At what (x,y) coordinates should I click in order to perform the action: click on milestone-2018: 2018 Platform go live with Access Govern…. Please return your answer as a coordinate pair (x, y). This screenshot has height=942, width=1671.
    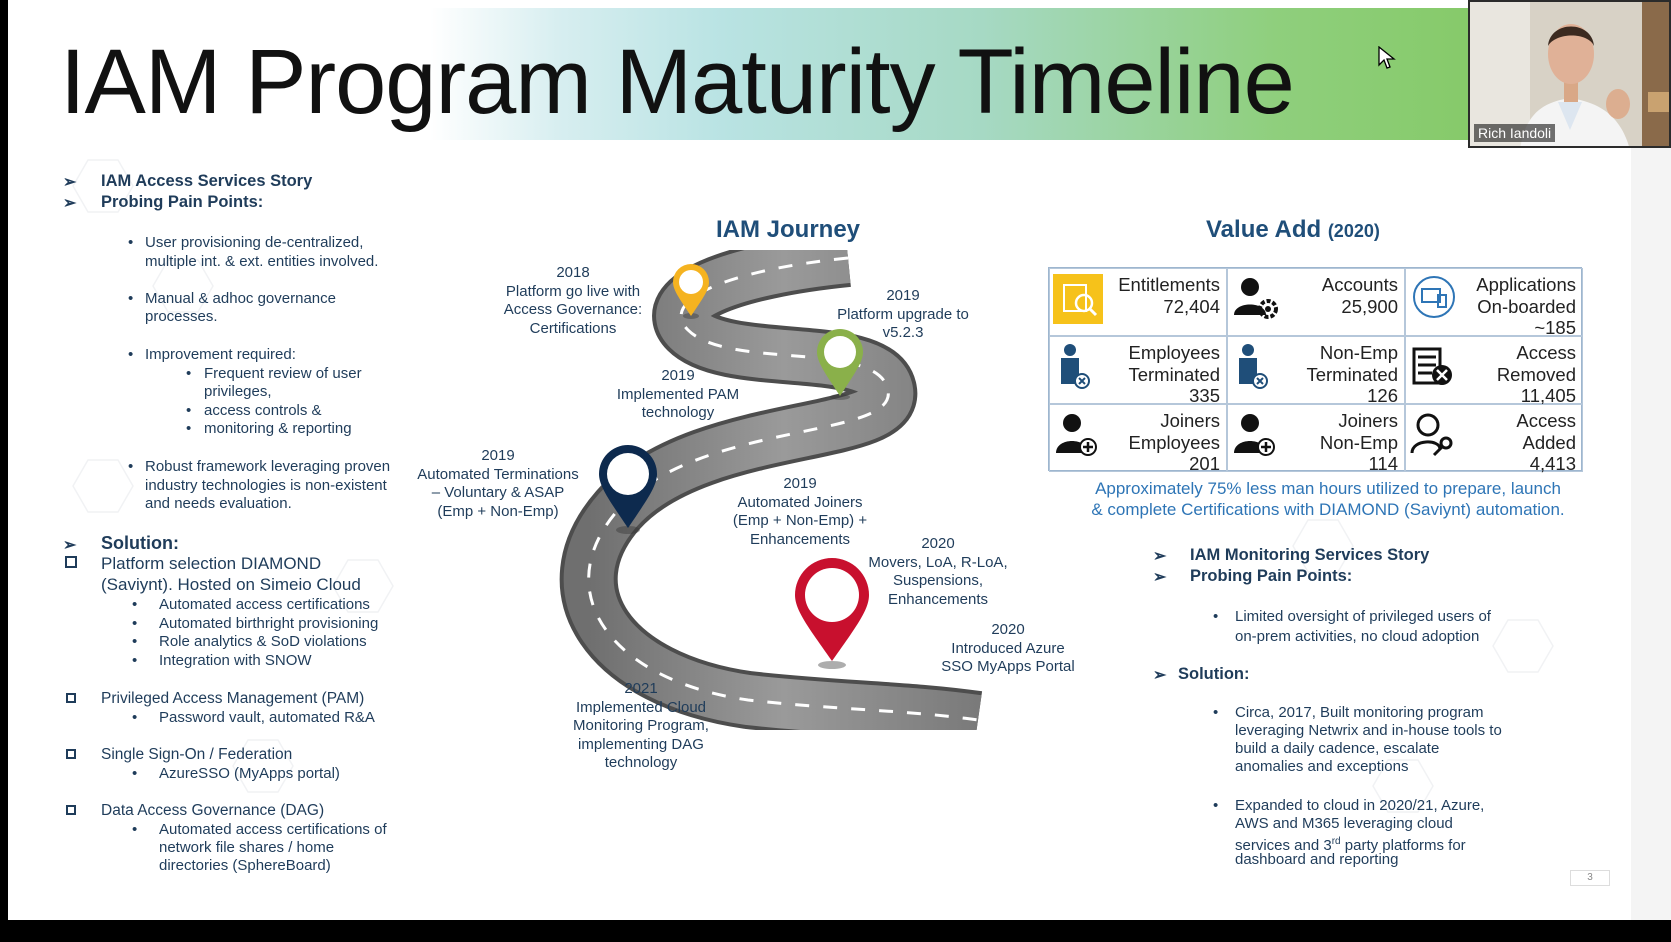
    Looking at the image, I should click on (573, 300).